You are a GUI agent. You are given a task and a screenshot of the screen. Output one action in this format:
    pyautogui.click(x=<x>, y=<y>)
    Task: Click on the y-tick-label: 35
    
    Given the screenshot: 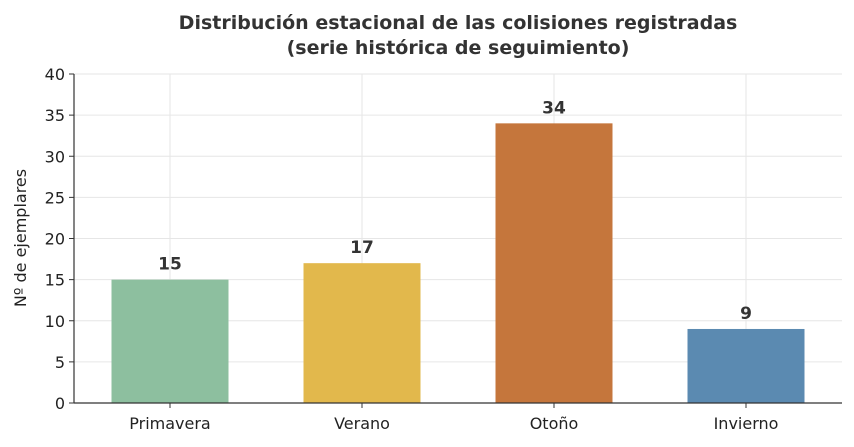 What is the action you would take?
    pyautogui.click(x=55, y=115)
    